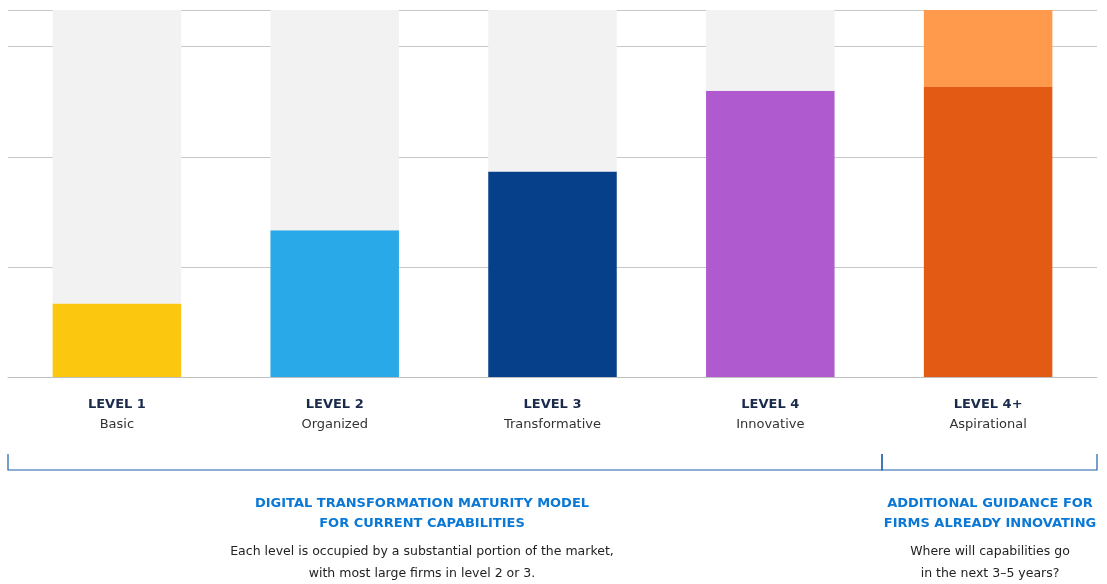  What do you see at coordinates (116, 413) in the screenshot?
I see `x-tick-label: LEVEL 1 Basic` at bounding box center [116, 413].